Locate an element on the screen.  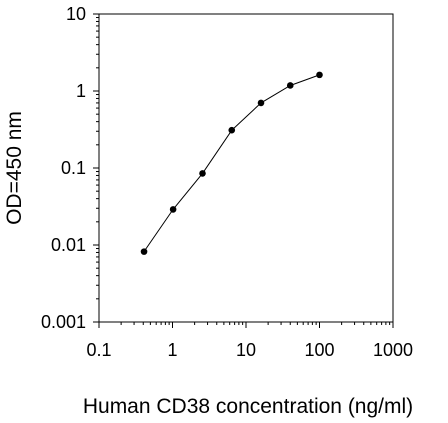
x-axis-title: Human CD38 concentration (ng/ml) is located at coordinates (248, 406).